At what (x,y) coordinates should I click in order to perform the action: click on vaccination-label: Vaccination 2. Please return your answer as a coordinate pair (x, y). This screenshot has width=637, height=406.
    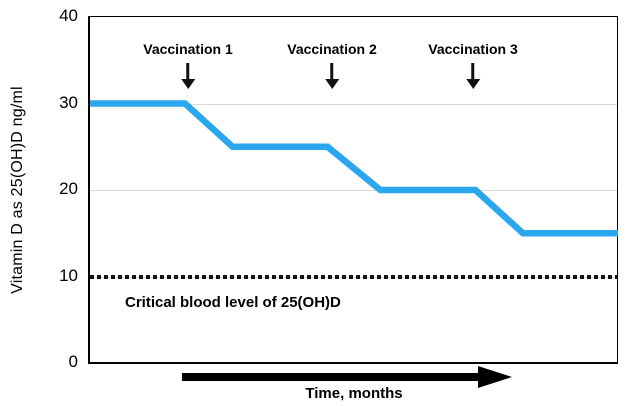
    Looking at the image, I should click on (332, 49).